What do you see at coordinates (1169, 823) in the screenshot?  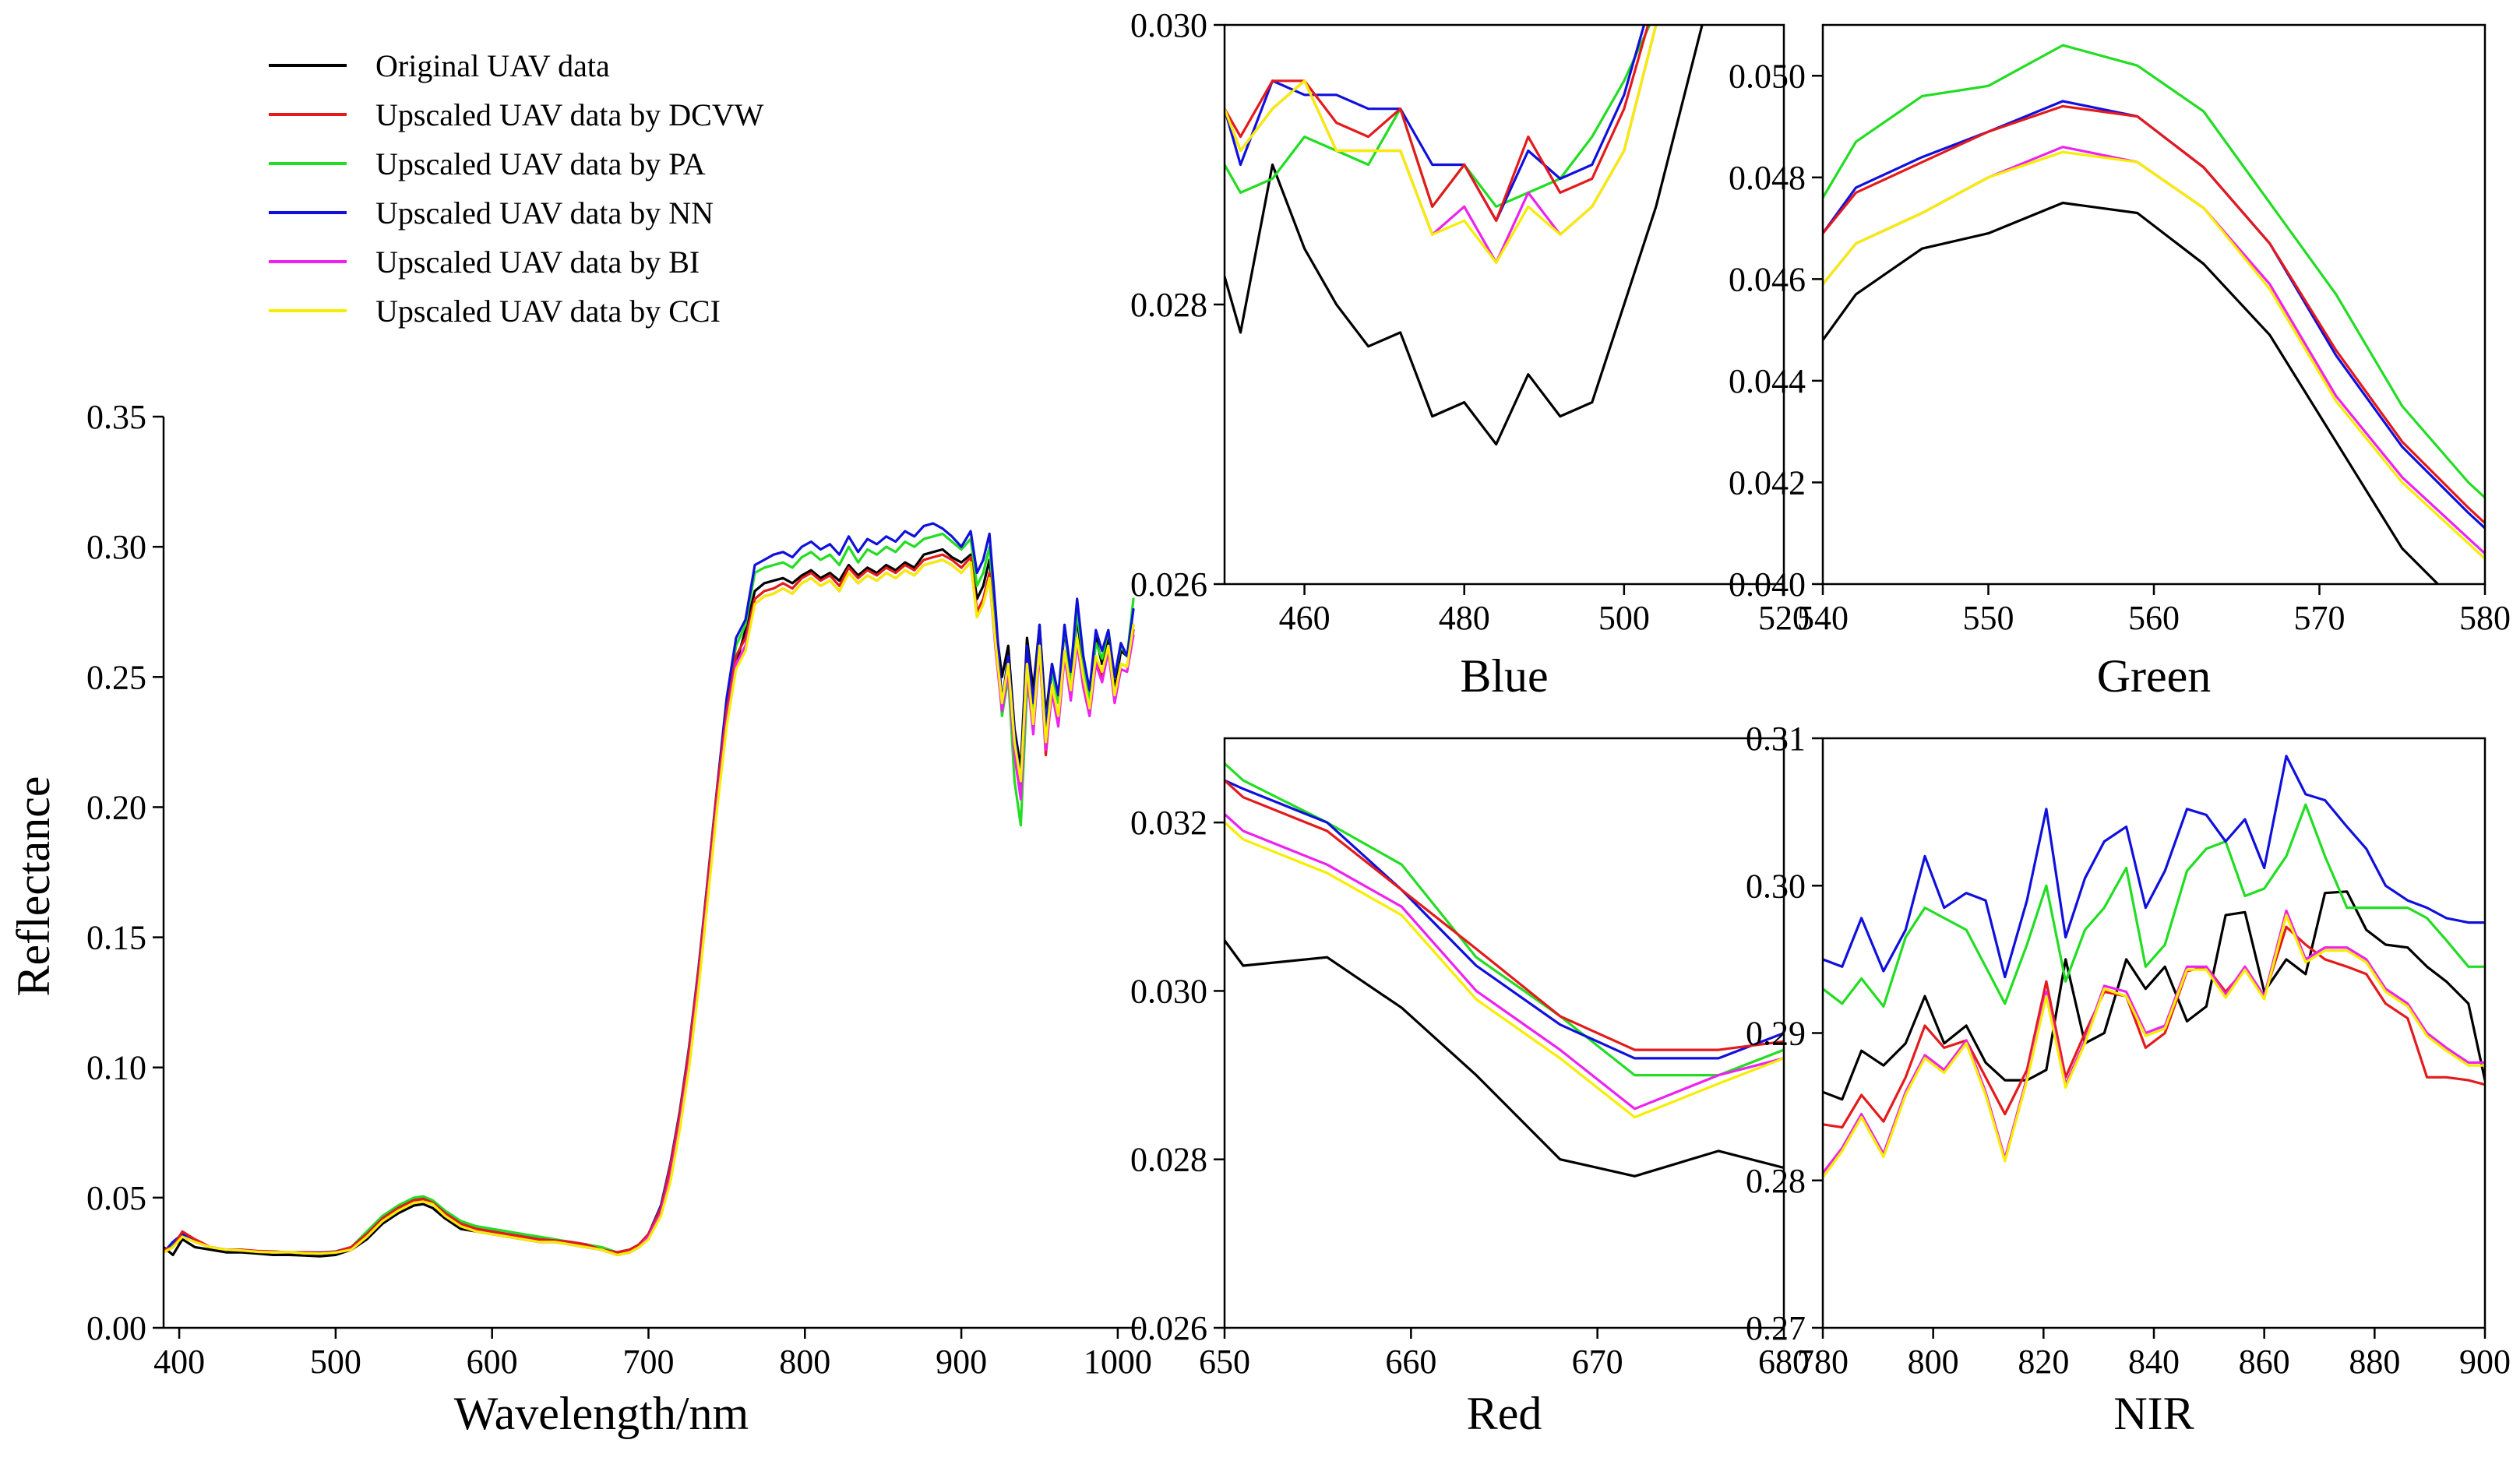 I see `red-y-tick-label: 0.032` at bounding box center [1169, 823].